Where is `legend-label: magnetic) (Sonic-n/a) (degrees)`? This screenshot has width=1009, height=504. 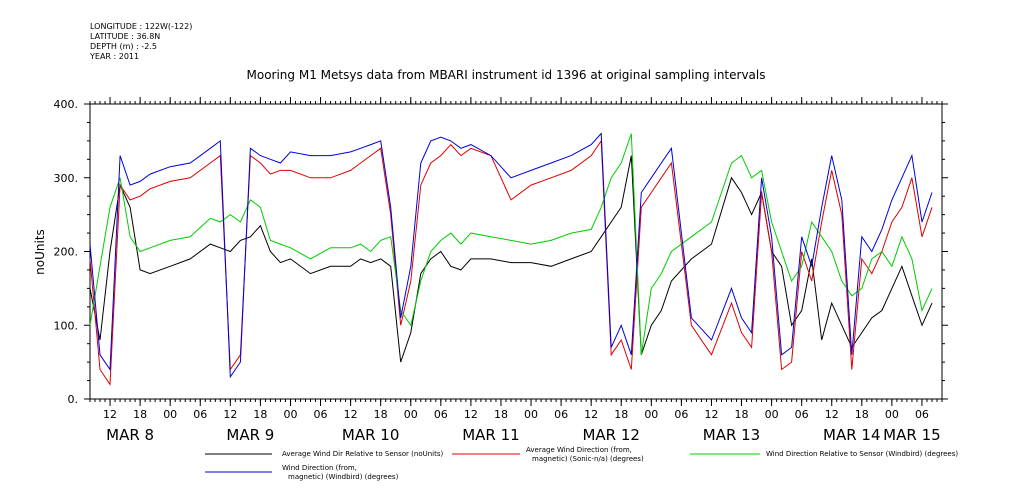
legend-label: magnetic) (Sonic-n/a) (degrees) is located at coordinates (588, 459).